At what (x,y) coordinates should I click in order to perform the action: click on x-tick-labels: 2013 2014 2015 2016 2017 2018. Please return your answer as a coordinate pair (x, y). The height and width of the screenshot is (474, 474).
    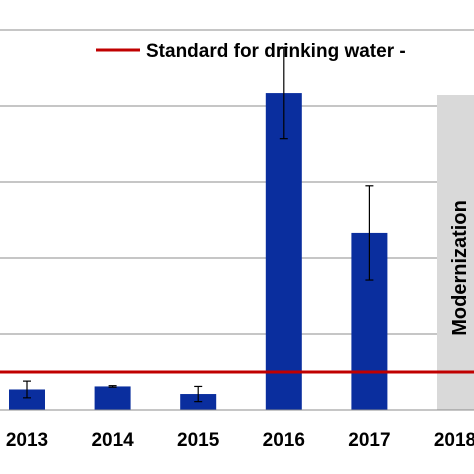
    Looking at the image, I should click on (240, 440).